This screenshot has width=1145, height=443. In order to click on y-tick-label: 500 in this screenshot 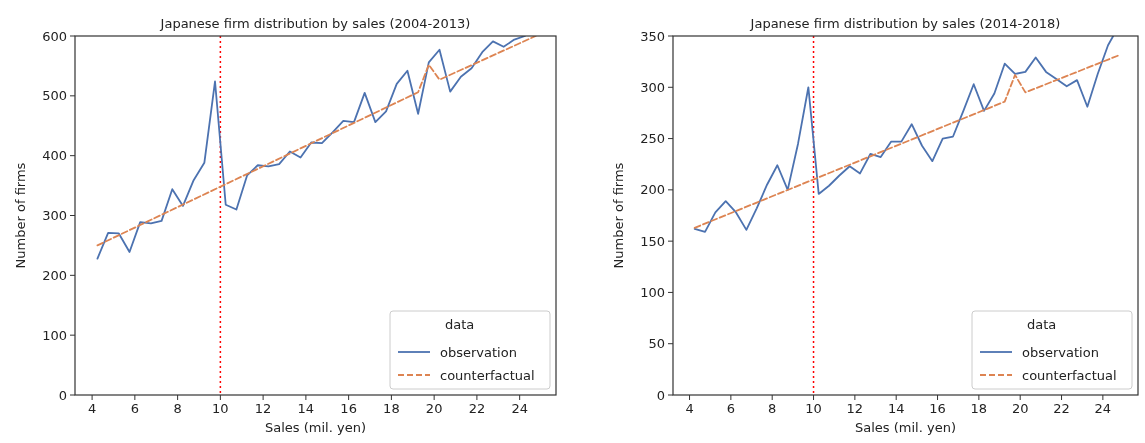, I will do `click(54, 96)`.